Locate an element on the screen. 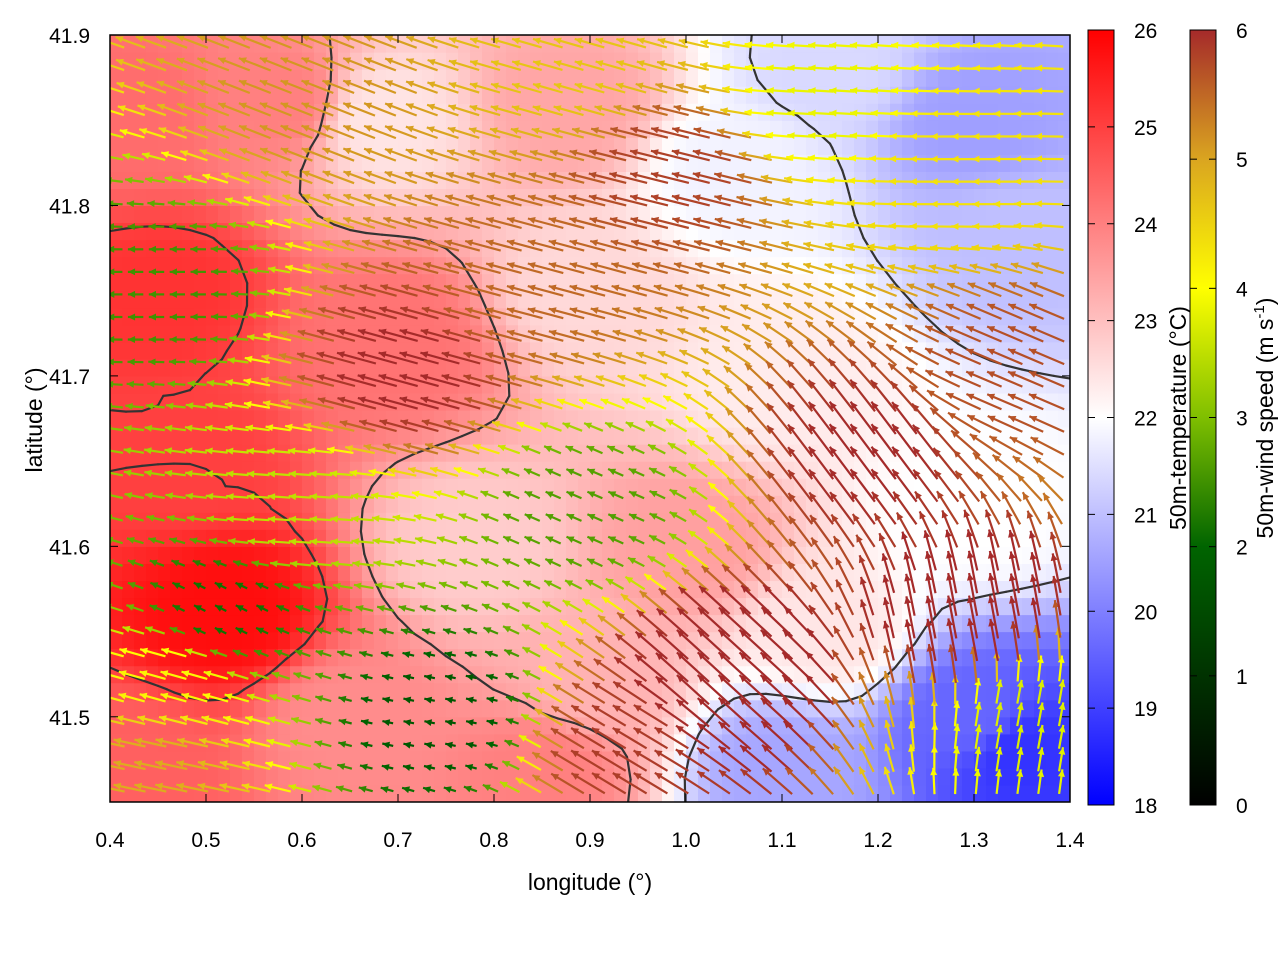 The image size is (1280, 965). wind-arrow-head is located at coordinates (101, 696).